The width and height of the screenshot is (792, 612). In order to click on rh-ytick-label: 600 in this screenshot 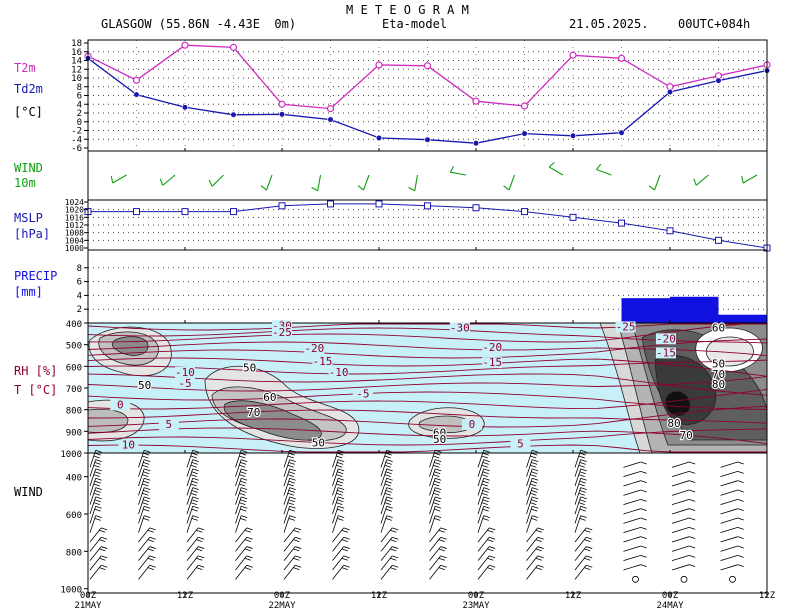, I will do `click(74, 368)`.